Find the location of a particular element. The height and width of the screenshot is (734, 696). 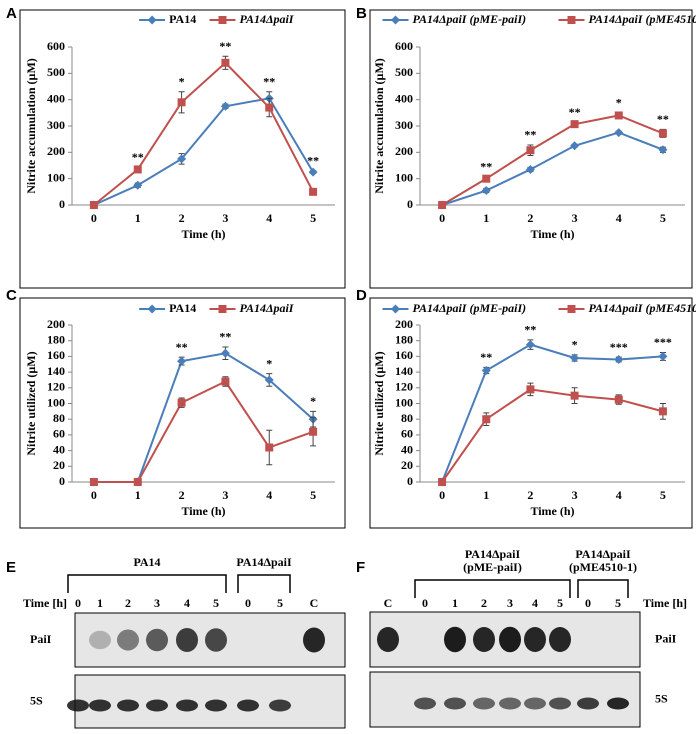

panel-frame is located at coordinates (182, 413).